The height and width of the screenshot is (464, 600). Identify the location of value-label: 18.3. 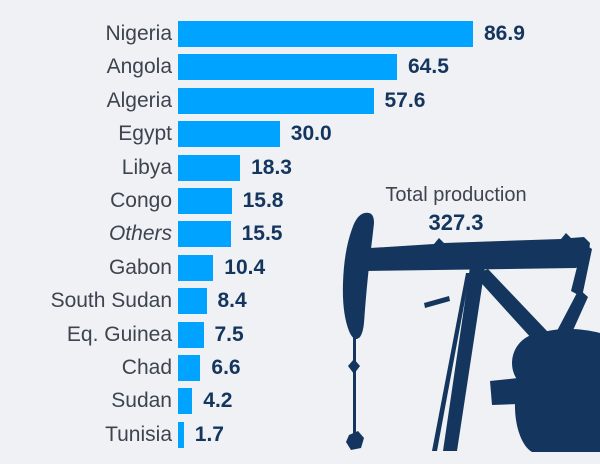
(271, 167).